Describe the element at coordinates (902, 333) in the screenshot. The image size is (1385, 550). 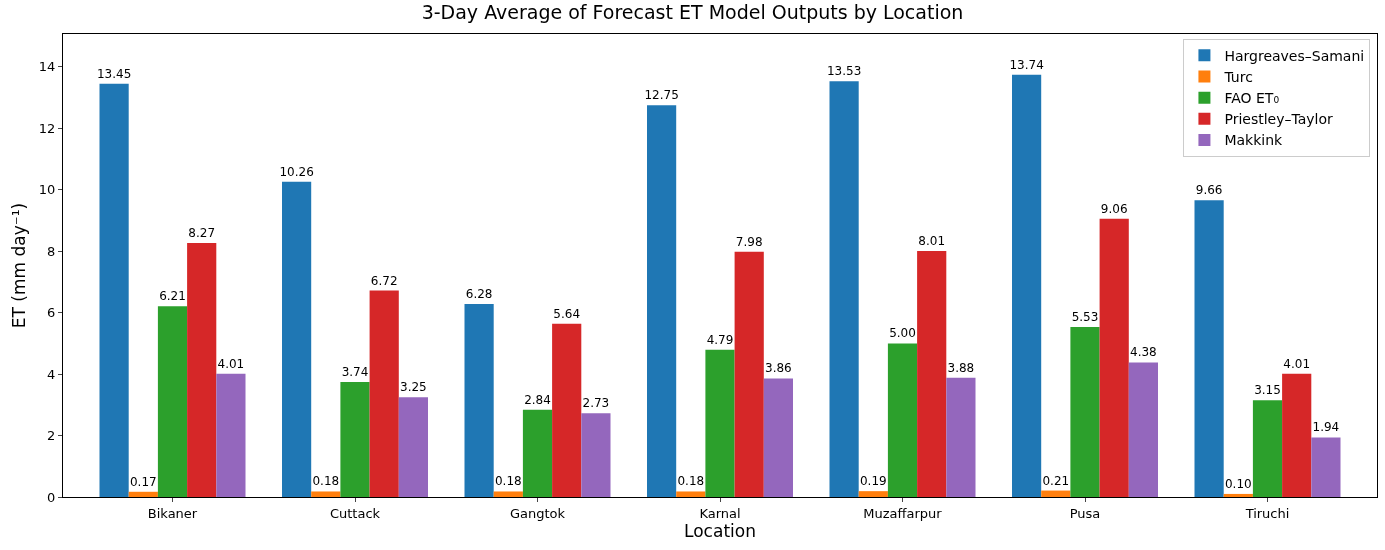
I see `data-label: 5.00` at that location.